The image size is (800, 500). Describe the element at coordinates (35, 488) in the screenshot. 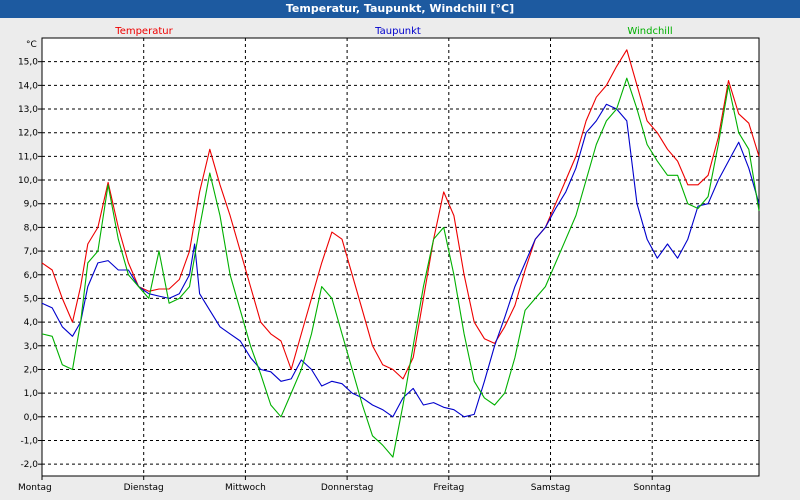

I see `x-day-label: Montag` at that location.